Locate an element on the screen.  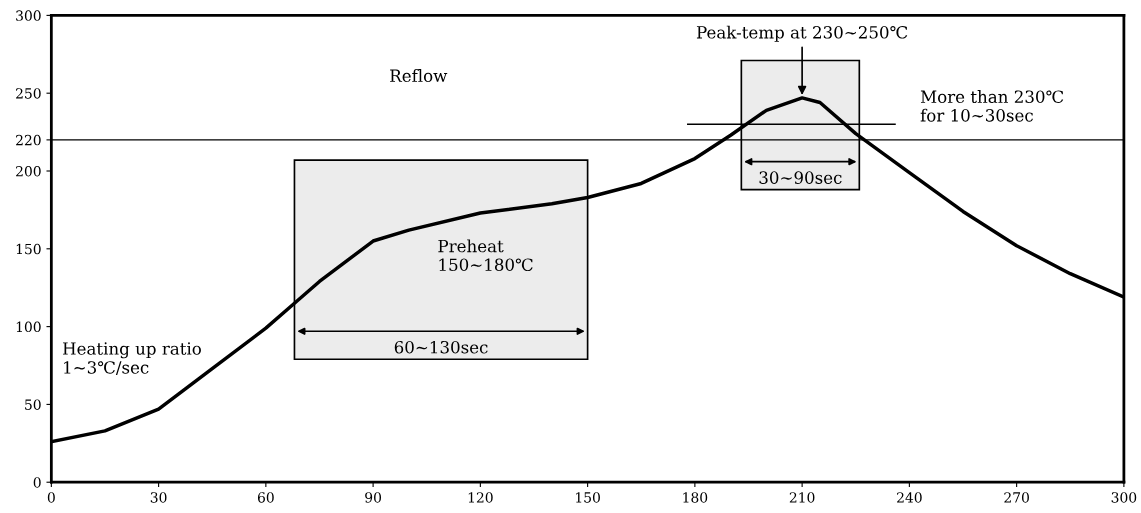
annotation: Reflow is located at coordinates (419, 75).